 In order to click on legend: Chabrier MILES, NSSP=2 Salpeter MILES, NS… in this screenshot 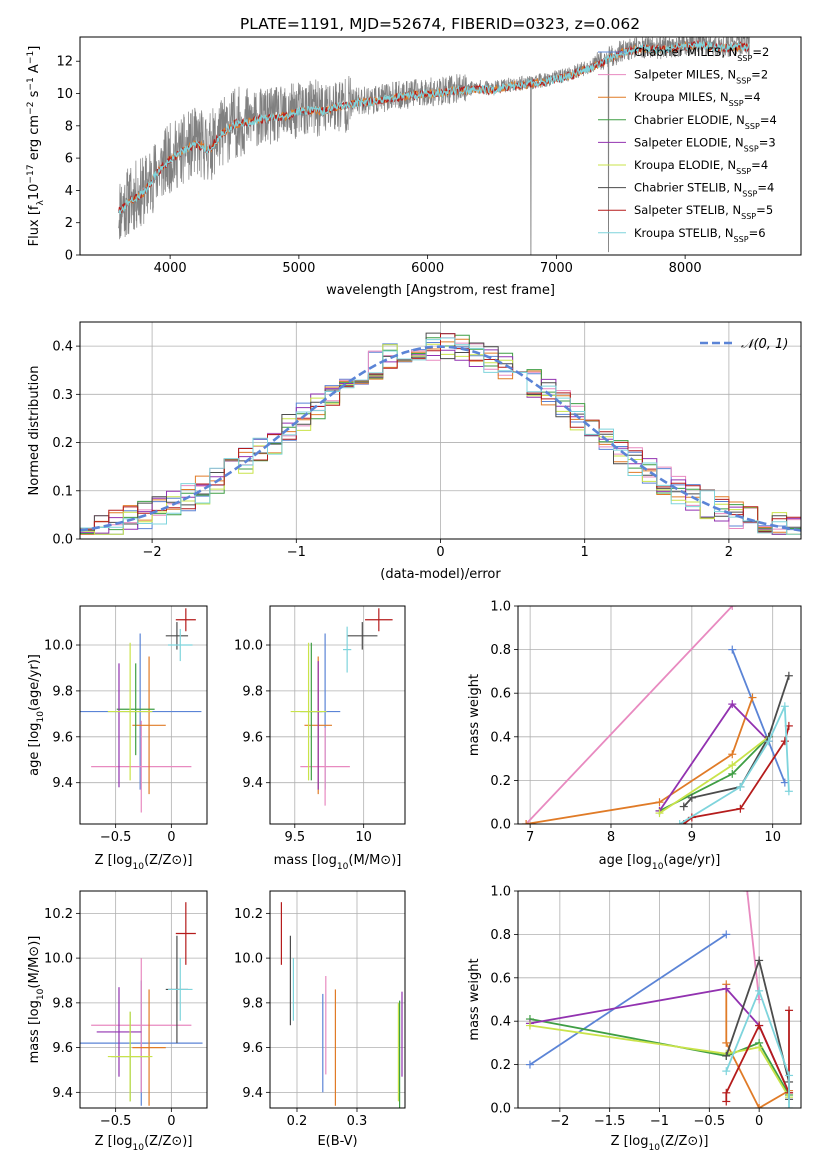, I will do `click(687, 144)`.